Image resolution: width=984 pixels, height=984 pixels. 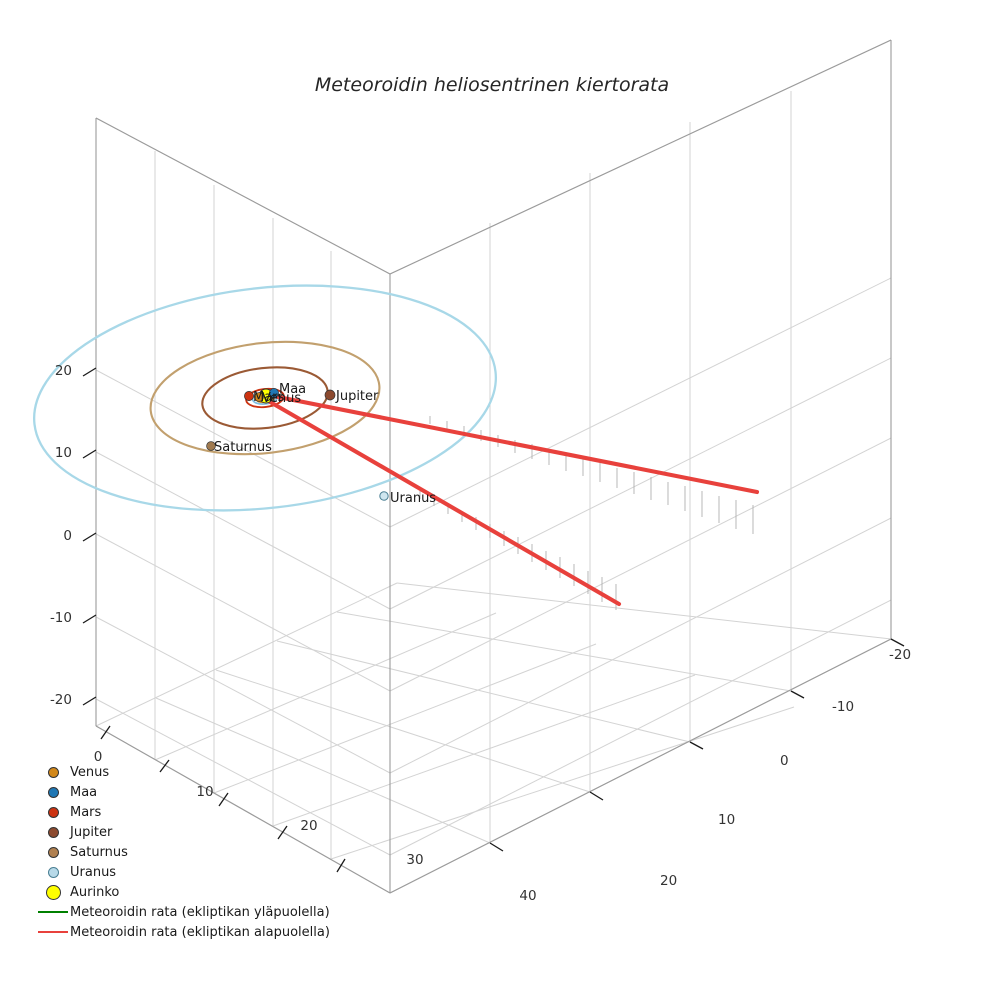 I want to click on z-tick: 0, so click(x=67, y=536).